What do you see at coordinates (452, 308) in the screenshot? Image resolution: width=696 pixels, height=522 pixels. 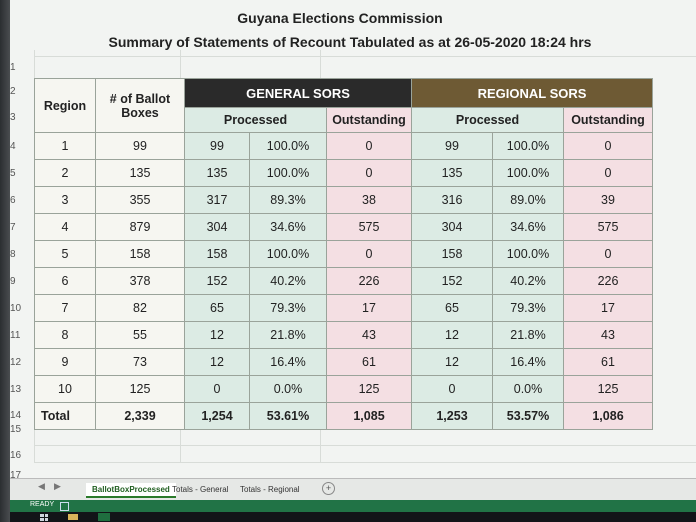 I see `regional-processed-count-cell: 65` at bounding box center [452, 308].